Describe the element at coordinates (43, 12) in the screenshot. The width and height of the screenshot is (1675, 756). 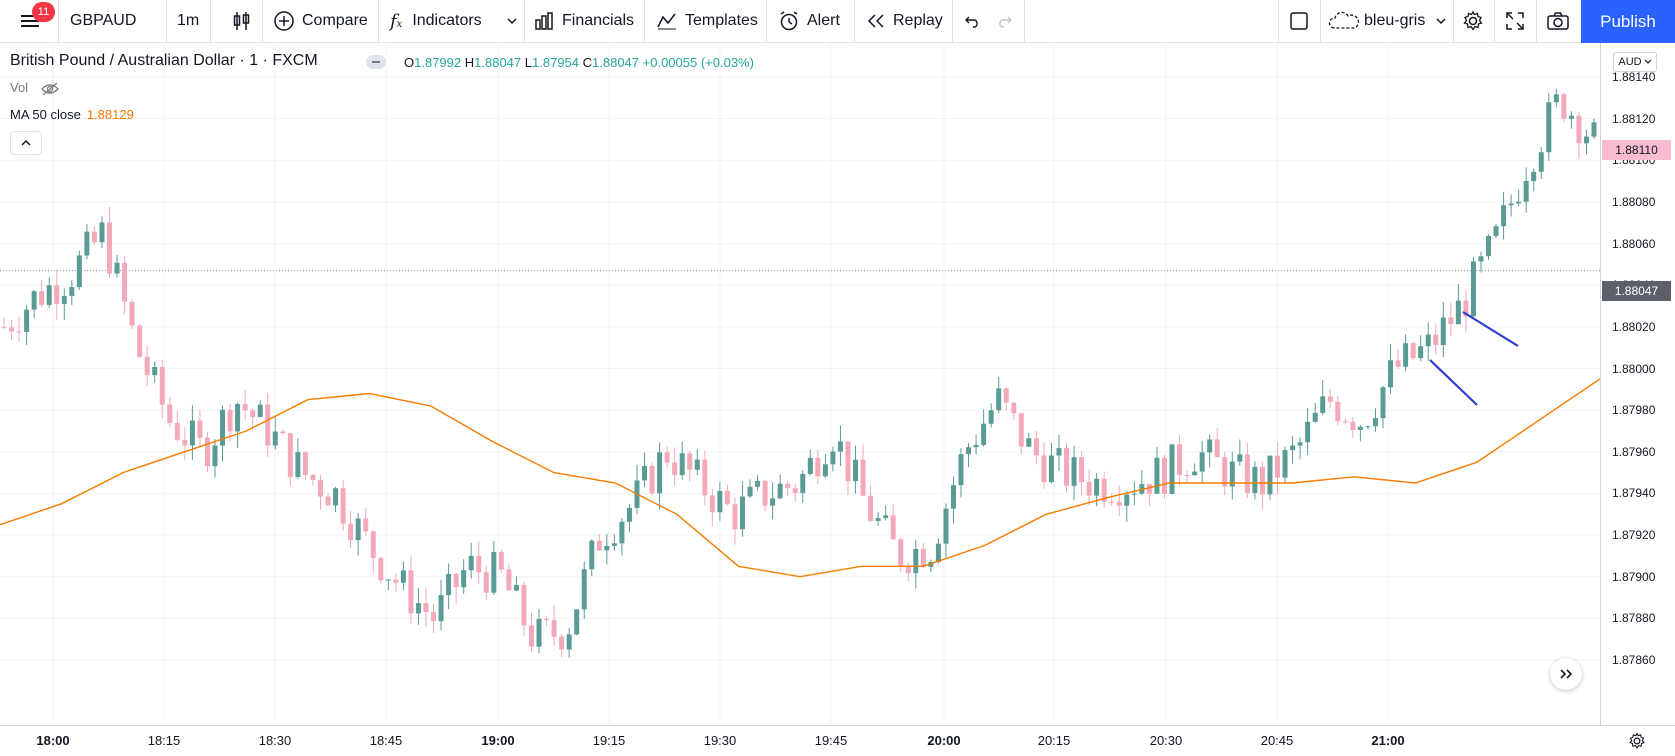
I see `notification-badge: 11` at that location.